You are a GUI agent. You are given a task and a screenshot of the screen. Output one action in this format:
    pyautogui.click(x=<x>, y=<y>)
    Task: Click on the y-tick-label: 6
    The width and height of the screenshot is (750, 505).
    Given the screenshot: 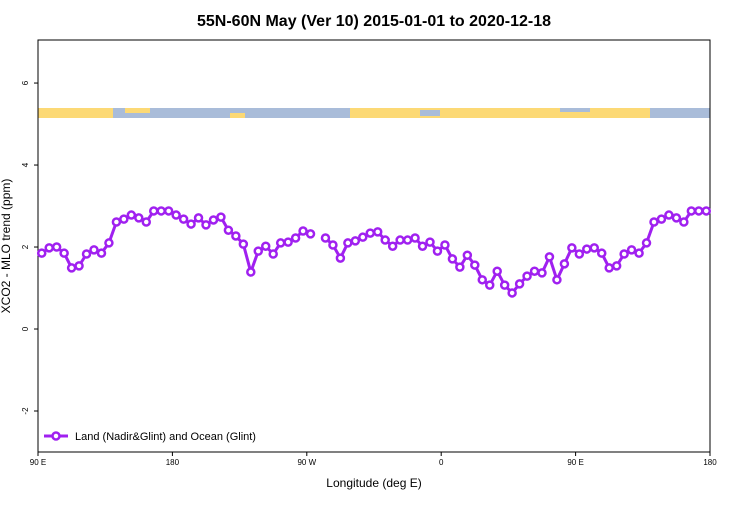 What is the action you would take?
    pyautogui.click(x=25, y=82)
    